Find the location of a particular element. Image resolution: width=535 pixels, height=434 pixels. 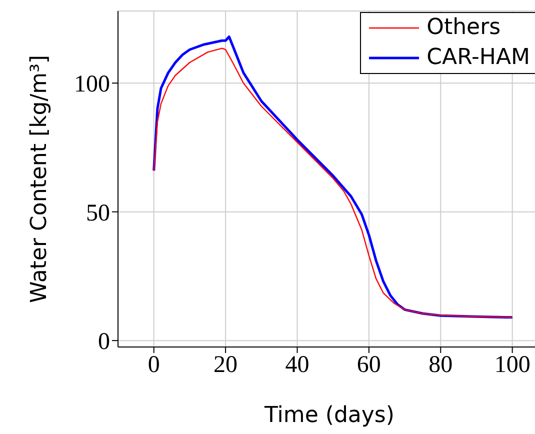

y-tick-label: 0 is located at coordinates (104, 342).